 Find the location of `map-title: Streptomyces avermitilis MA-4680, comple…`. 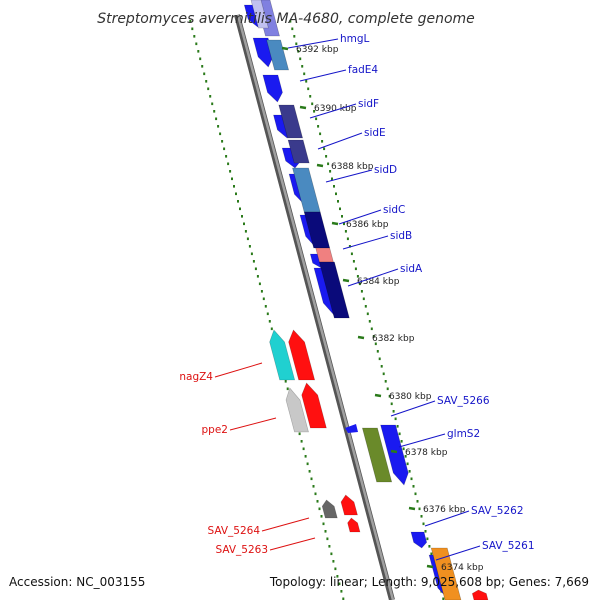

map-title: Streptomyces avermitilis MA-4680, comple… is located at coordinates (286, 19).